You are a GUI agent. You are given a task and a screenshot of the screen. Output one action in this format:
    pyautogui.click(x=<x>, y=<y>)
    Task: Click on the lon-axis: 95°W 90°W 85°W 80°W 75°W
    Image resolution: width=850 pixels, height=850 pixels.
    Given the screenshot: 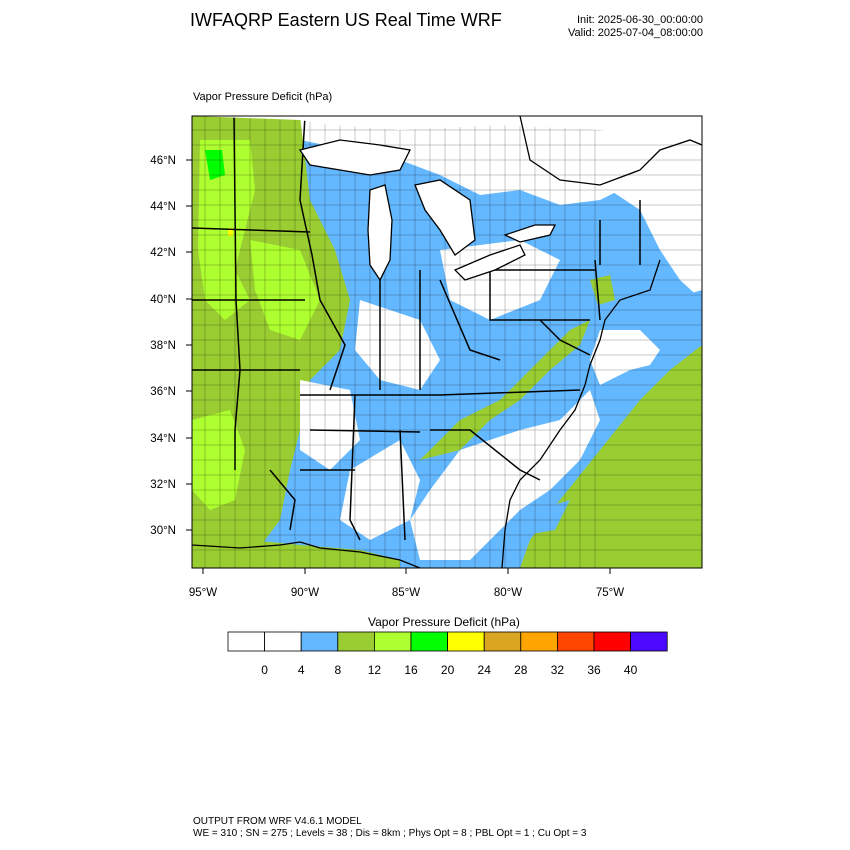 What is the action you would take?
    pyautogui.click(x=406, y=583)
    